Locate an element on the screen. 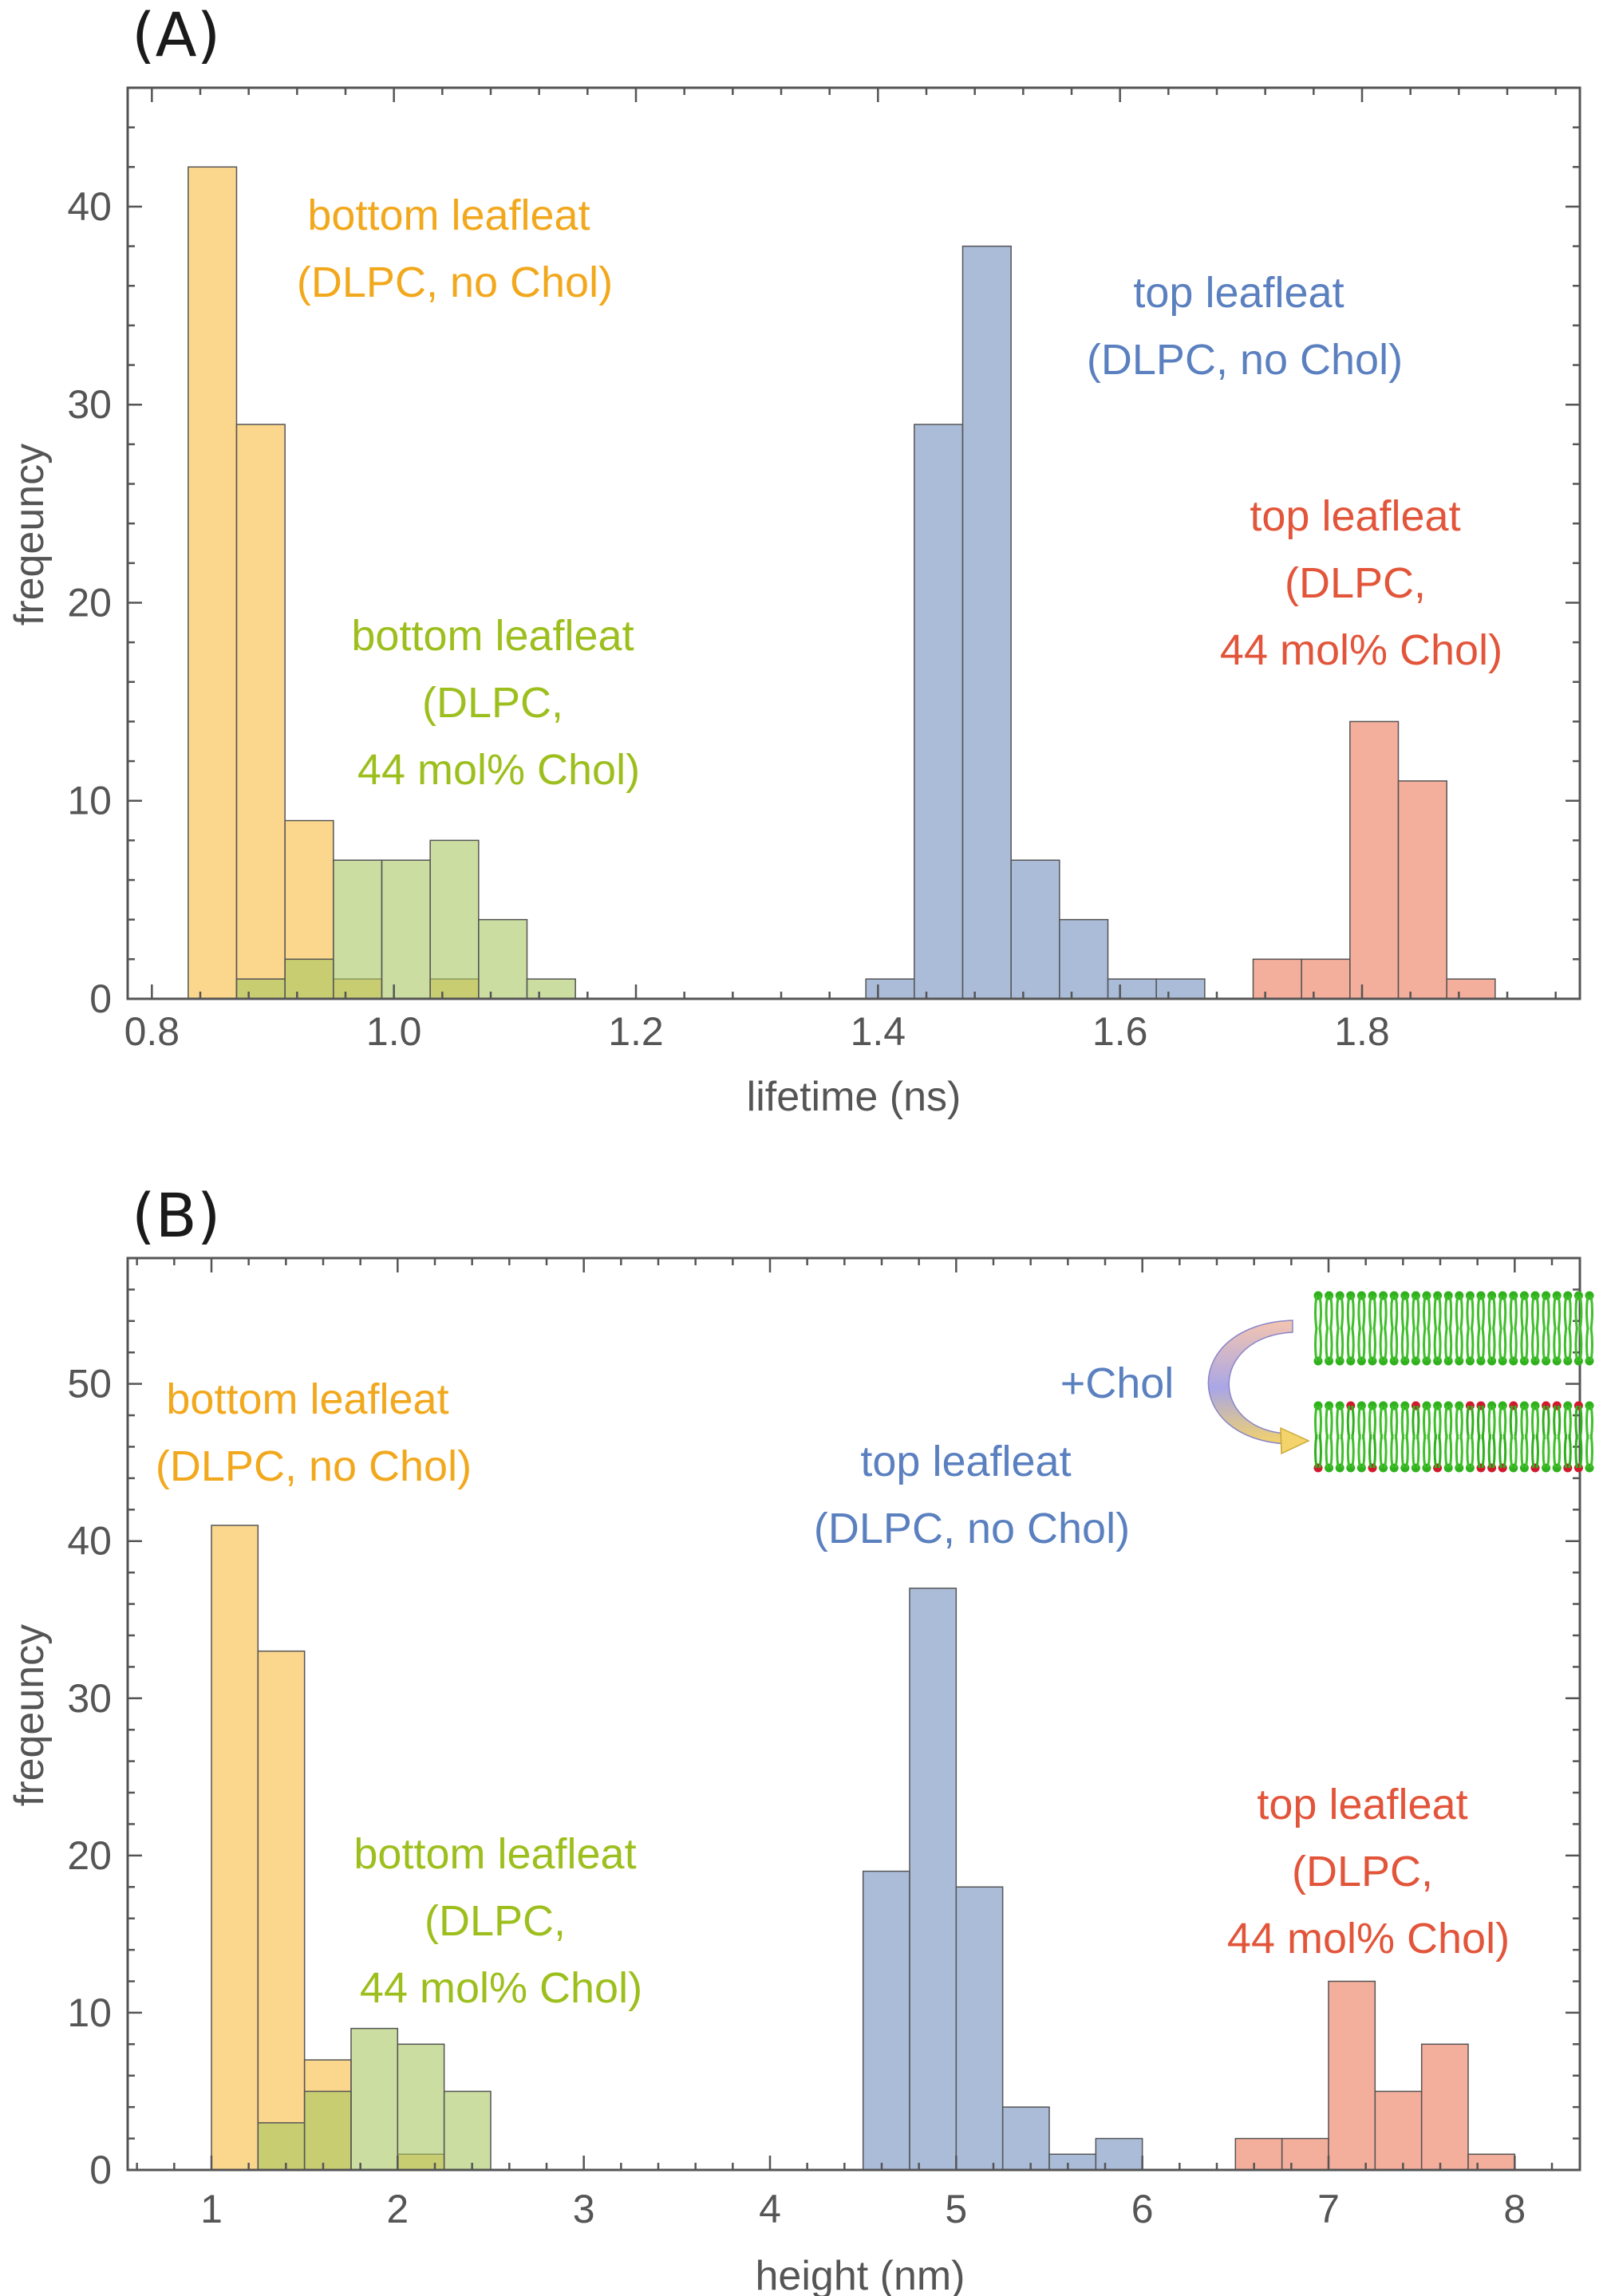  membrane-with-chol-icon is located at coordinates (1453, 1437).